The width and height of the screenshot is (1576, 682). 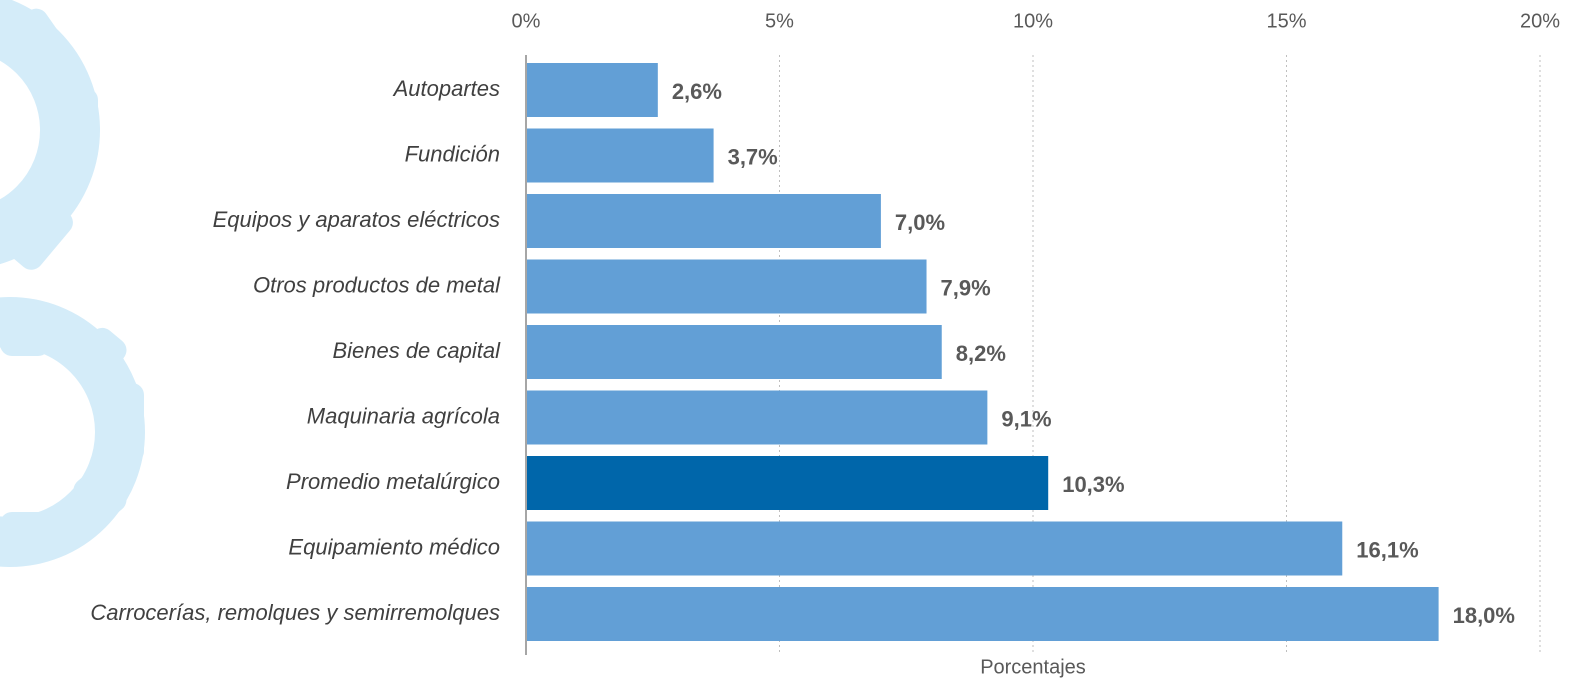 I want to click on y-tick-label: Maquinaria agrícola, so click(x=403, y=415).